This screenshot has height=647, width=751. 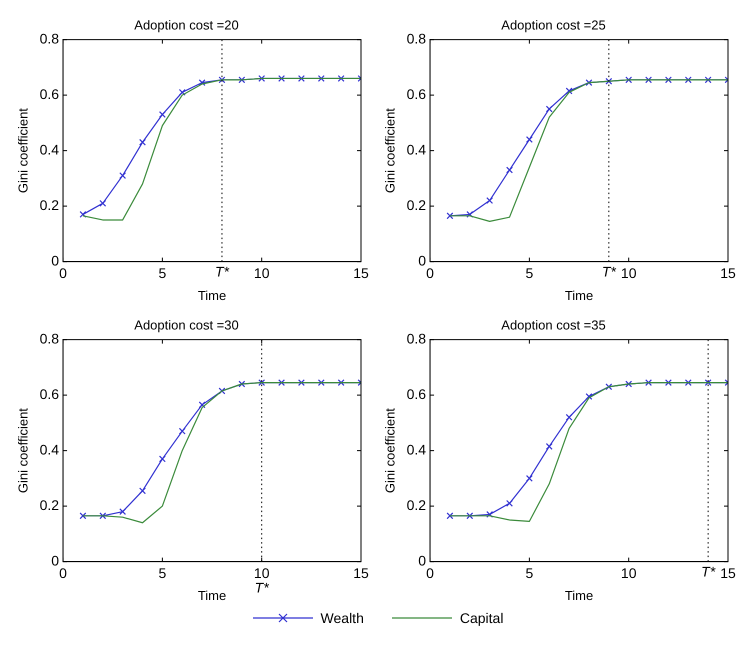 I want to click on chart-title: Adoption cost =35, so click(x=553, y=324).